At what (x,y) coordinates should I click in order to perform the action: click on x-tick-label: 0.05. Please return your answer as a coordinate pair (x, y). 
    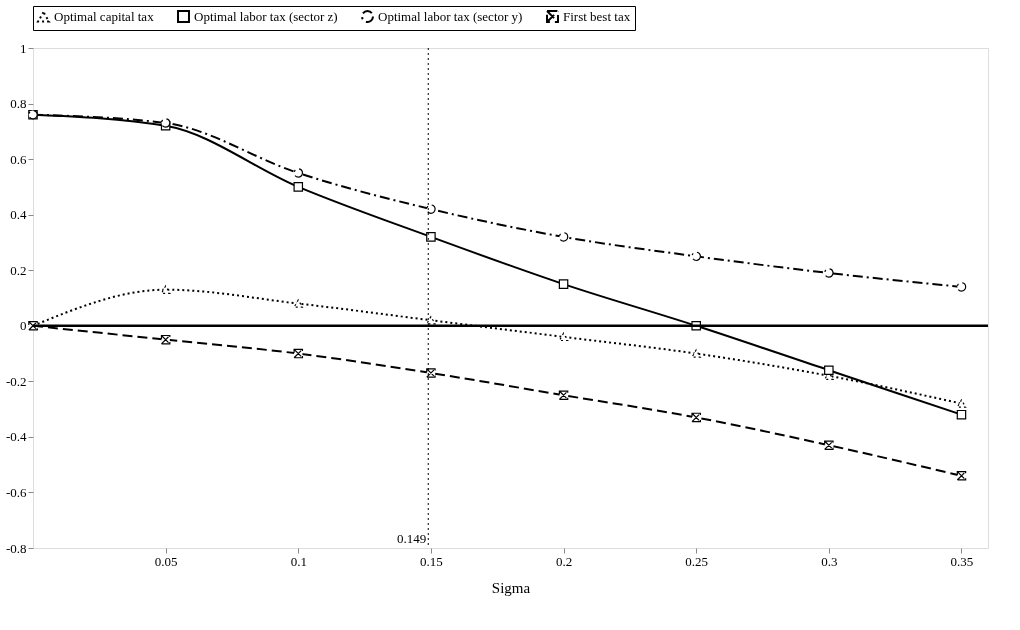
    Looking at the image, I should click on (166, 561).